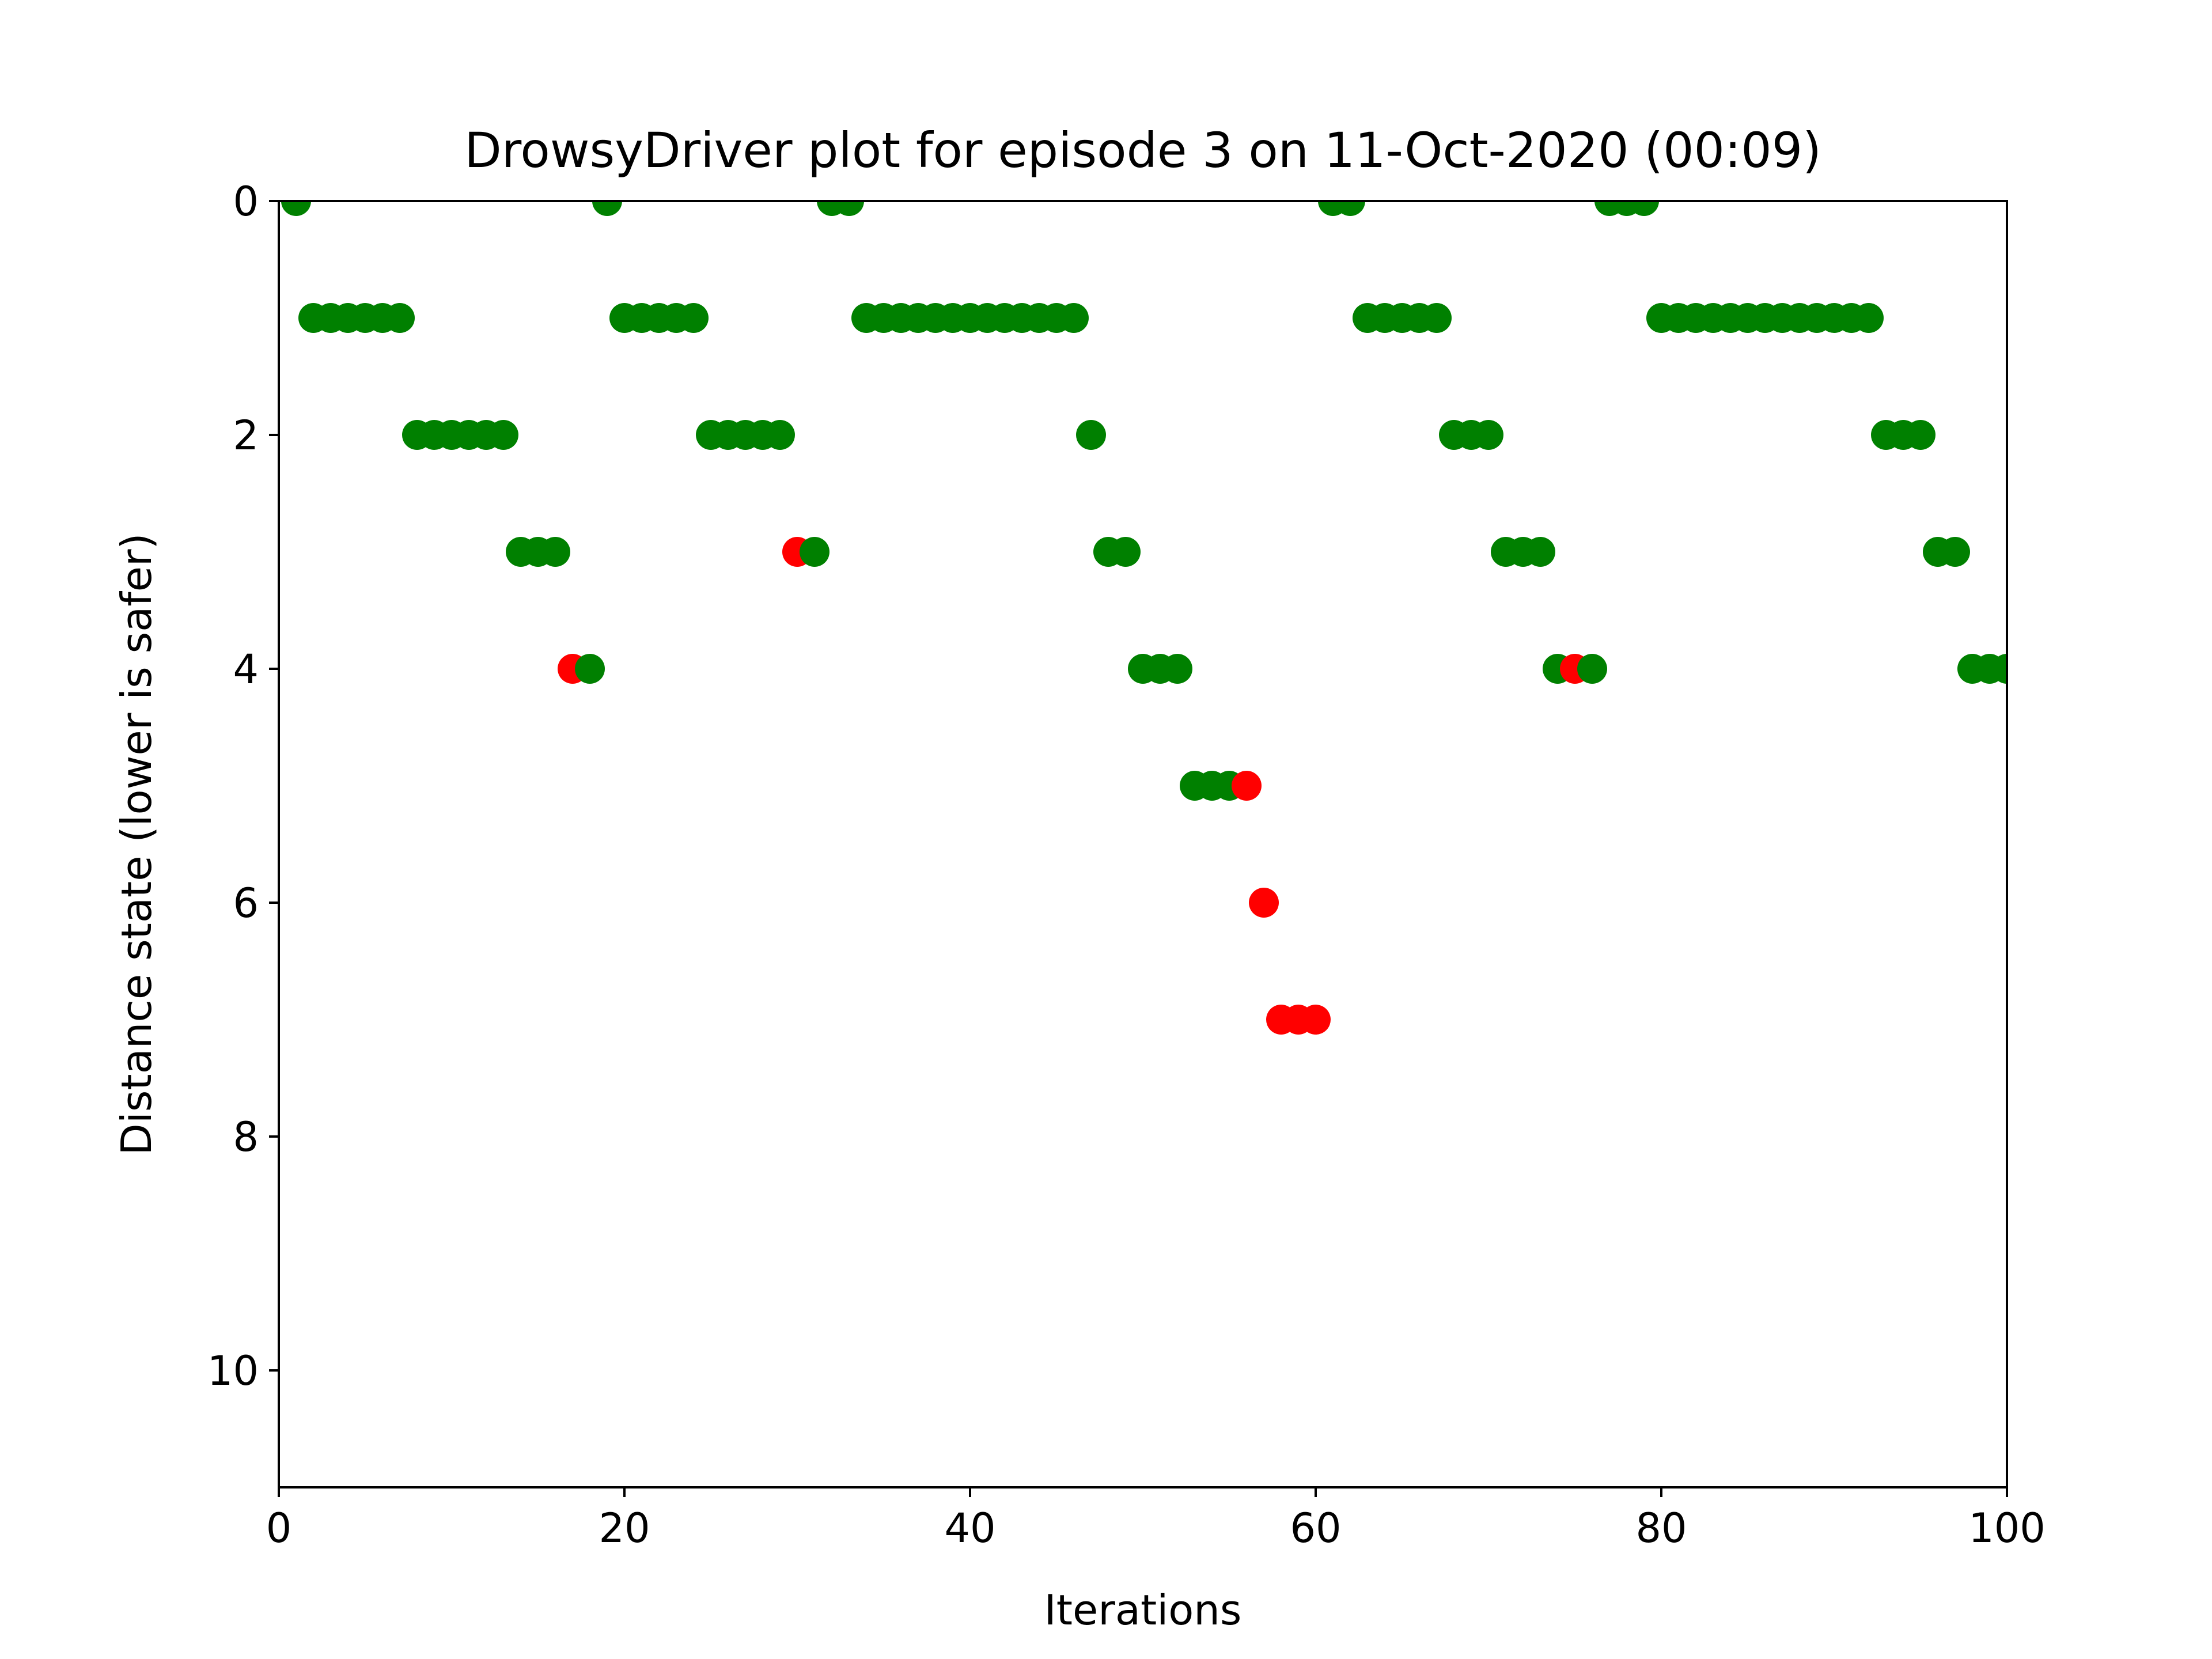  What do you see at coordinates (1156, 1519) in the screenshot?
I see `x-axis: 0 20 40 60 80 100` at bounding box center [1156, 1519].